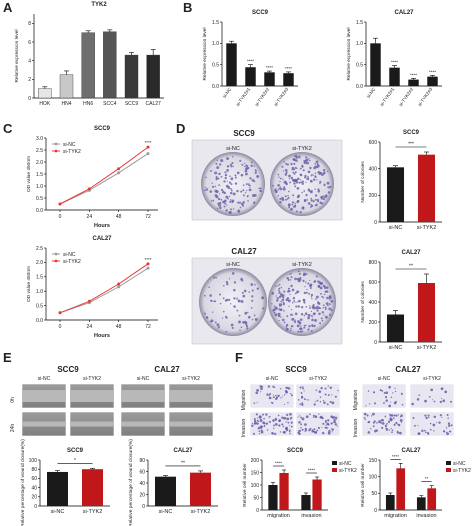 The height and width of the screenshot is (526, 474). Describe the element at coordinates (245, 485) in the screenshot. I see `y-axis-label: Relative cell number` at that location.